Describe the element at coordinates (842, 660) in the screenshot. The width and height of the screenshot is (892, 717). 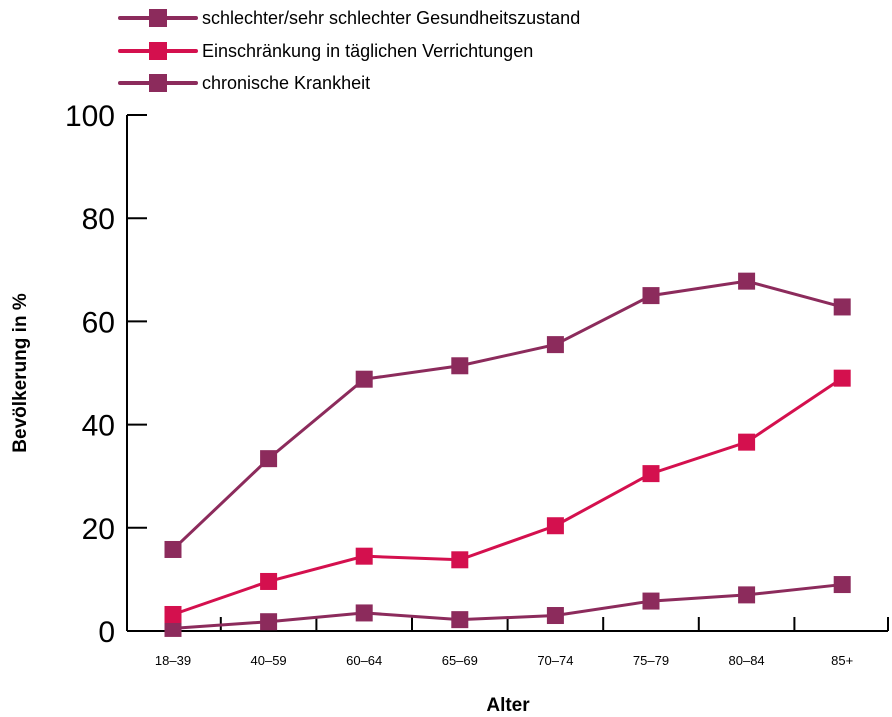
I see `x-tick-label: 85+` at that location.